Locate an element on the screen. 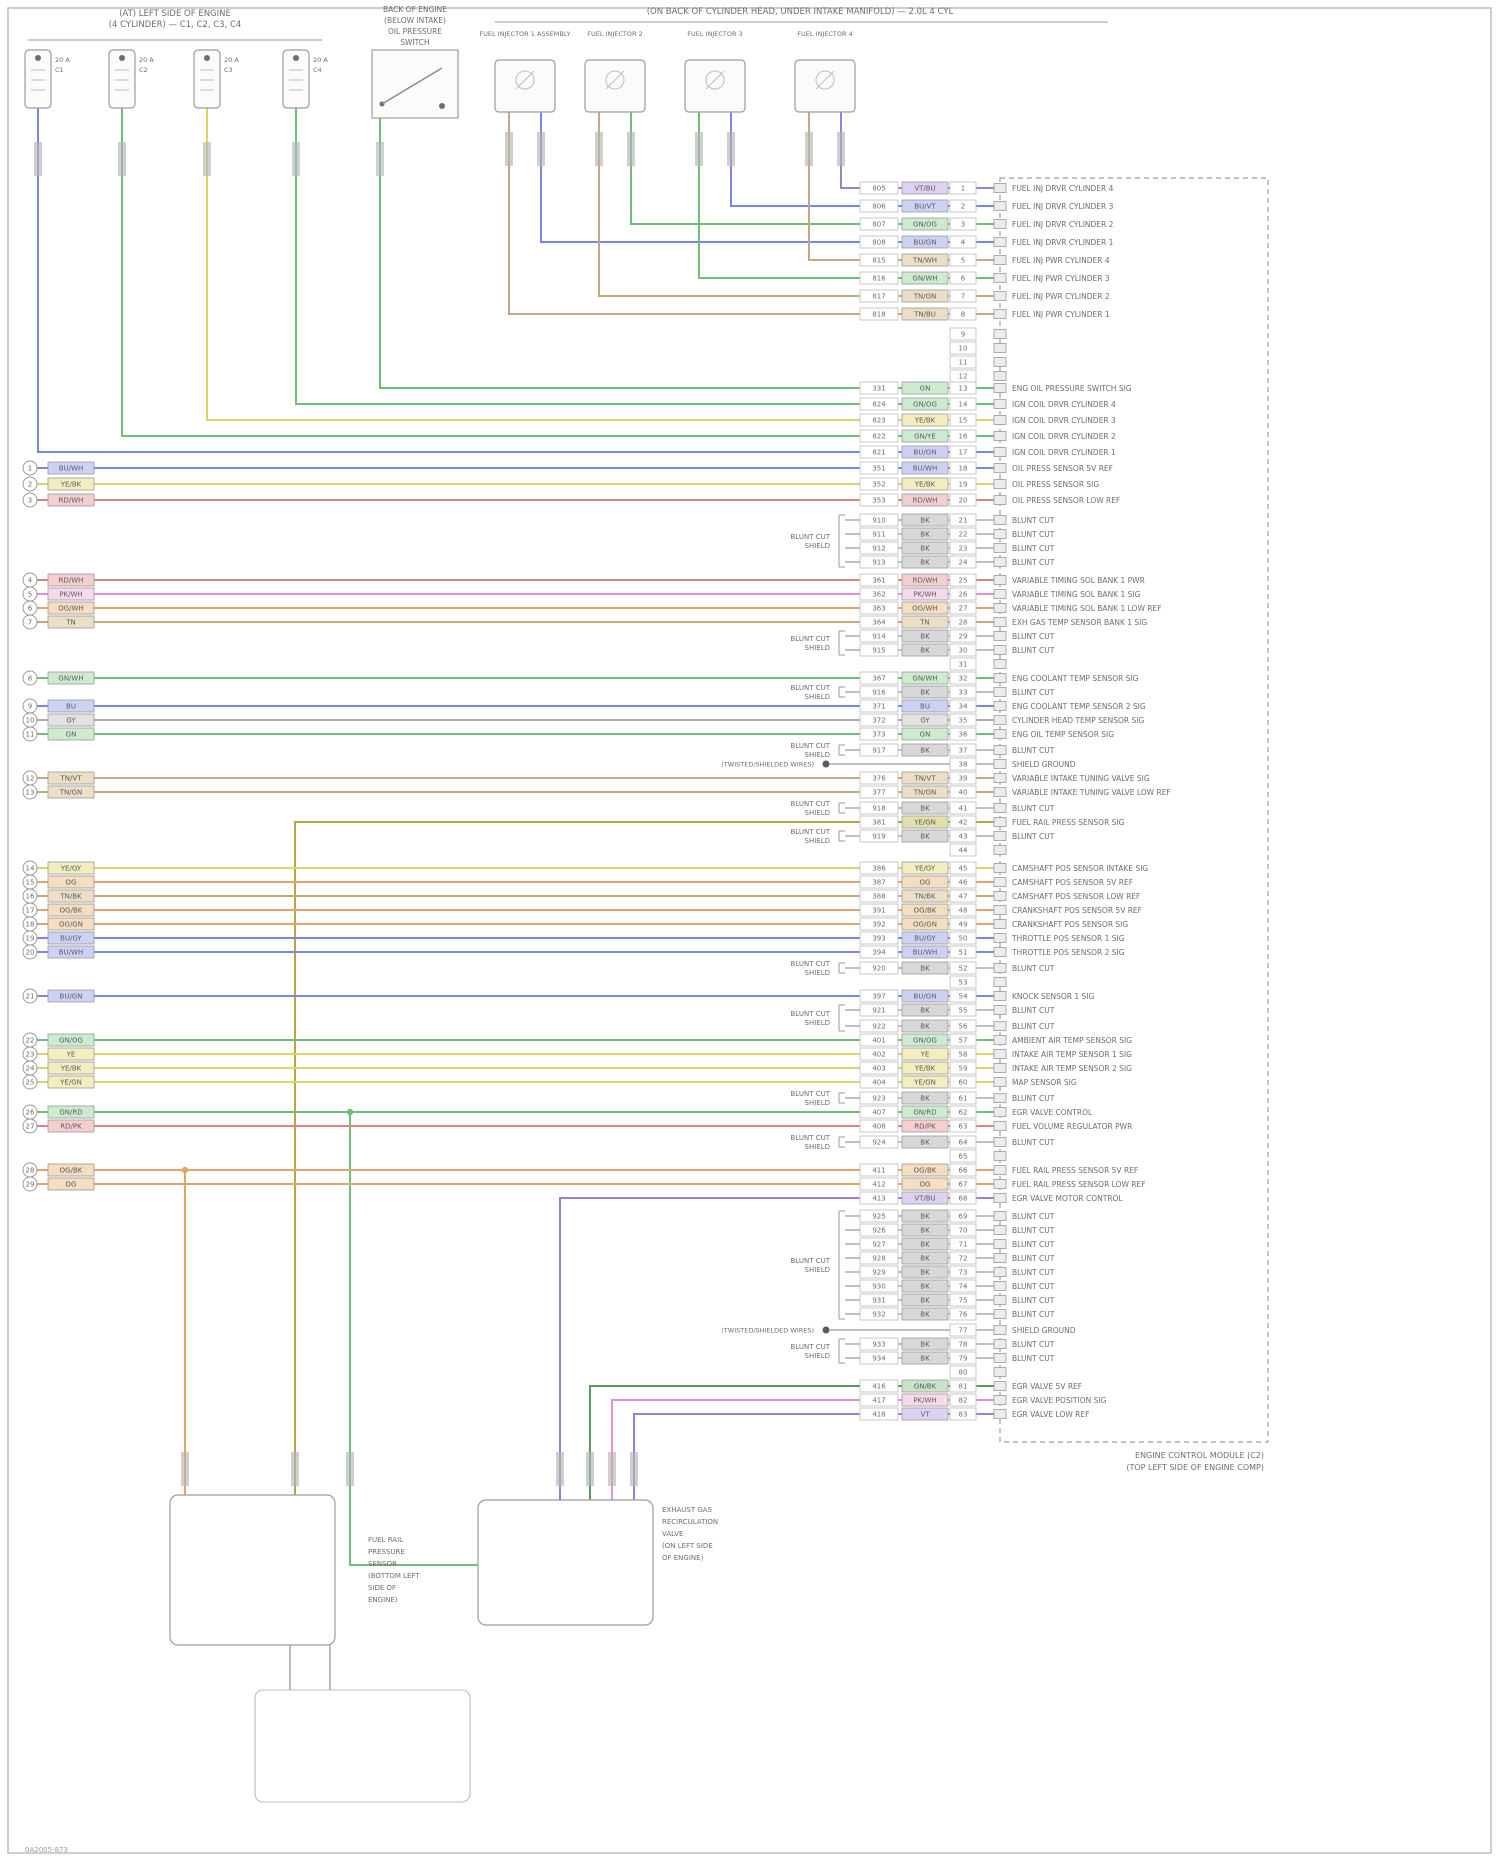 This screenshot has height=1865, width=1499. pin-number: 61 is located at coordinates (963, 1099).